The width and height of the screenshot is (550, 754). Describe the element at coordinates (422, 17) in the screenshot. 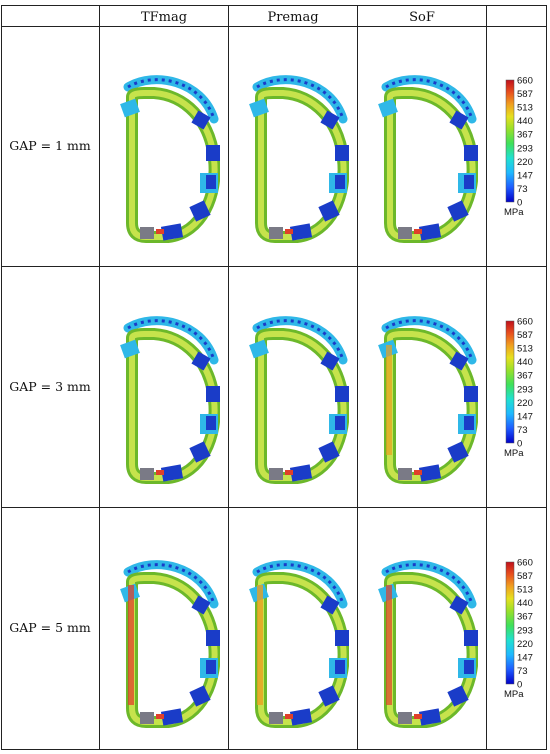

I see `column-header-sof: SoF` at that location.